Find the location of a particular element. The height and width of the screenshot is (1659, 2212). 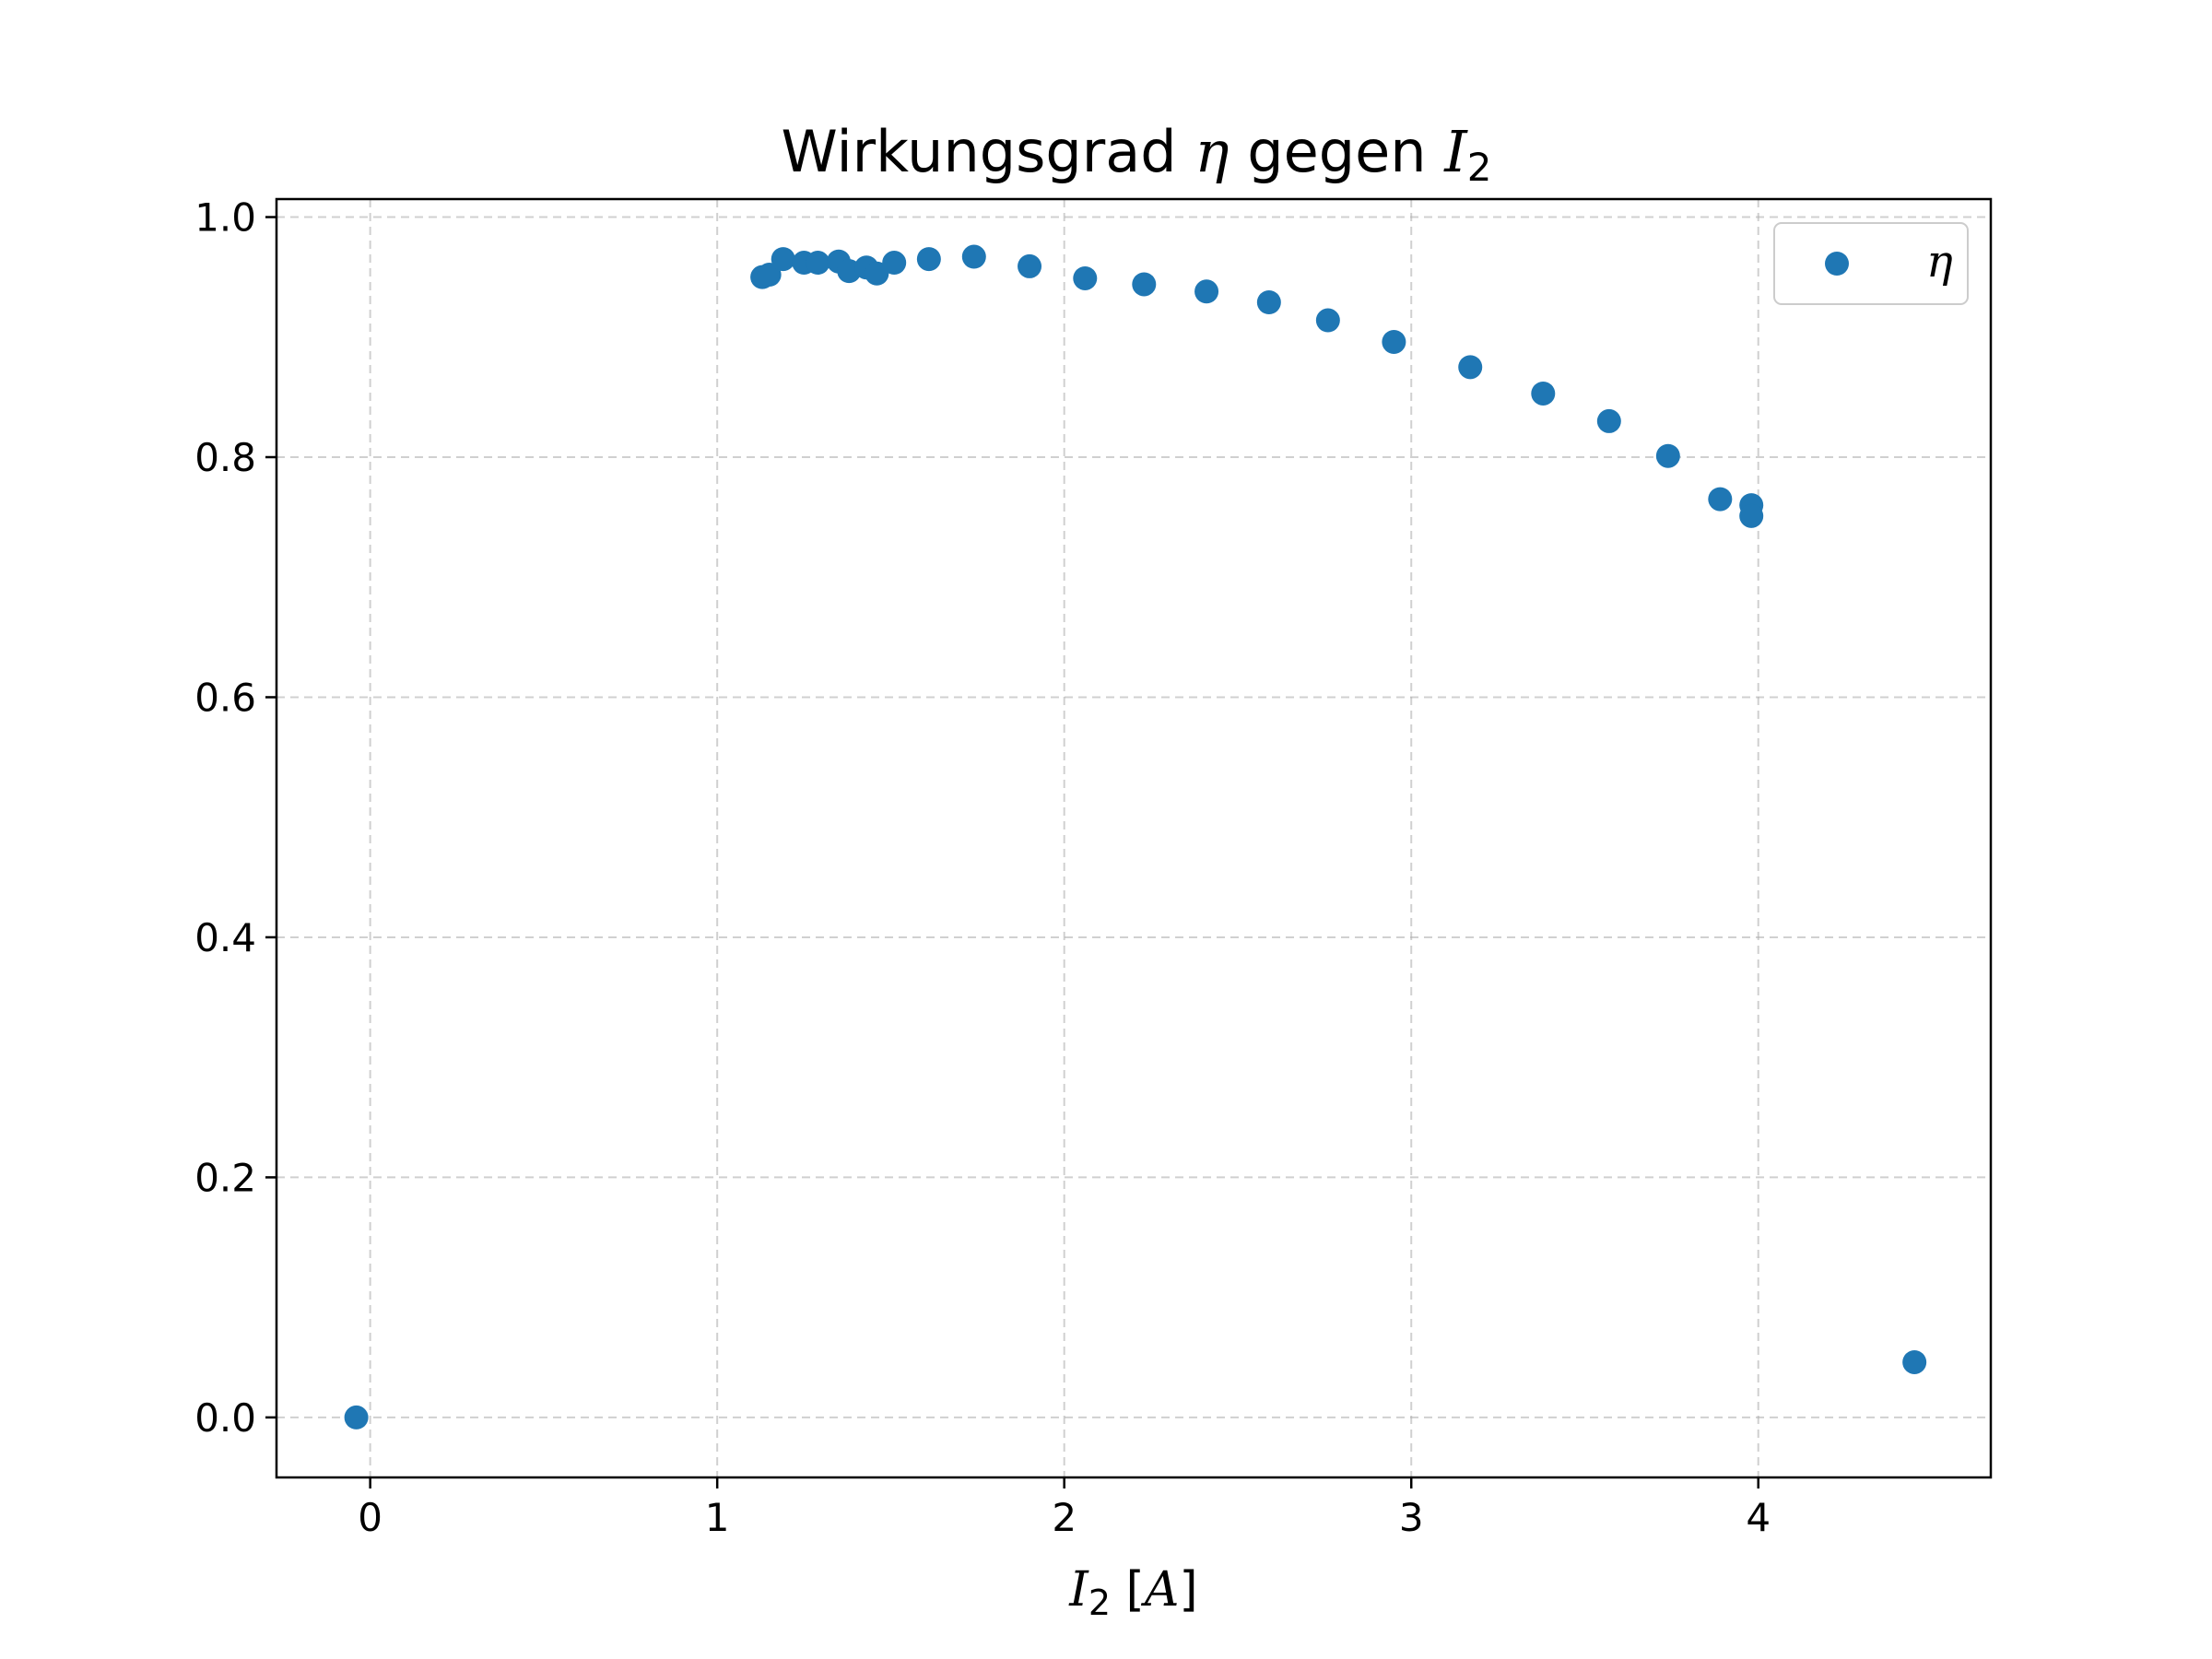

x-tick-label: 0 is located at coordinates (370, 1517).